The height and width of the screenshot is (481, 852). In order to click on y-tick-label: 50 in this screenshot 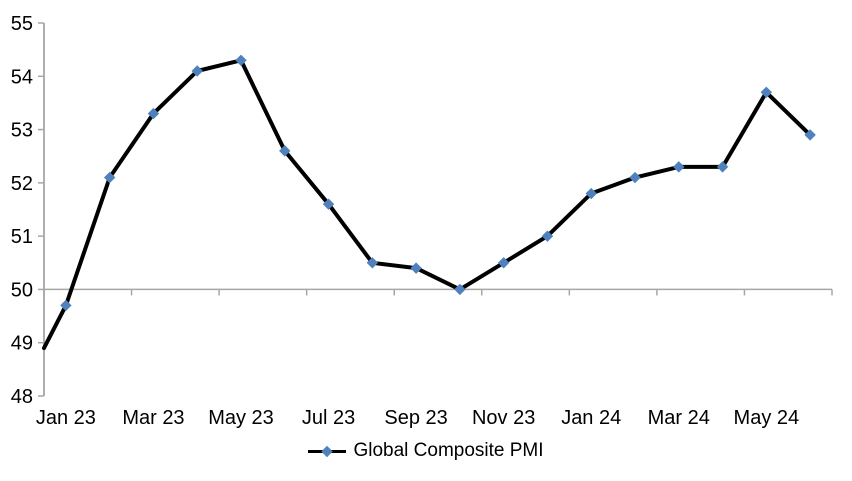, I will do `click(22, 290)`.